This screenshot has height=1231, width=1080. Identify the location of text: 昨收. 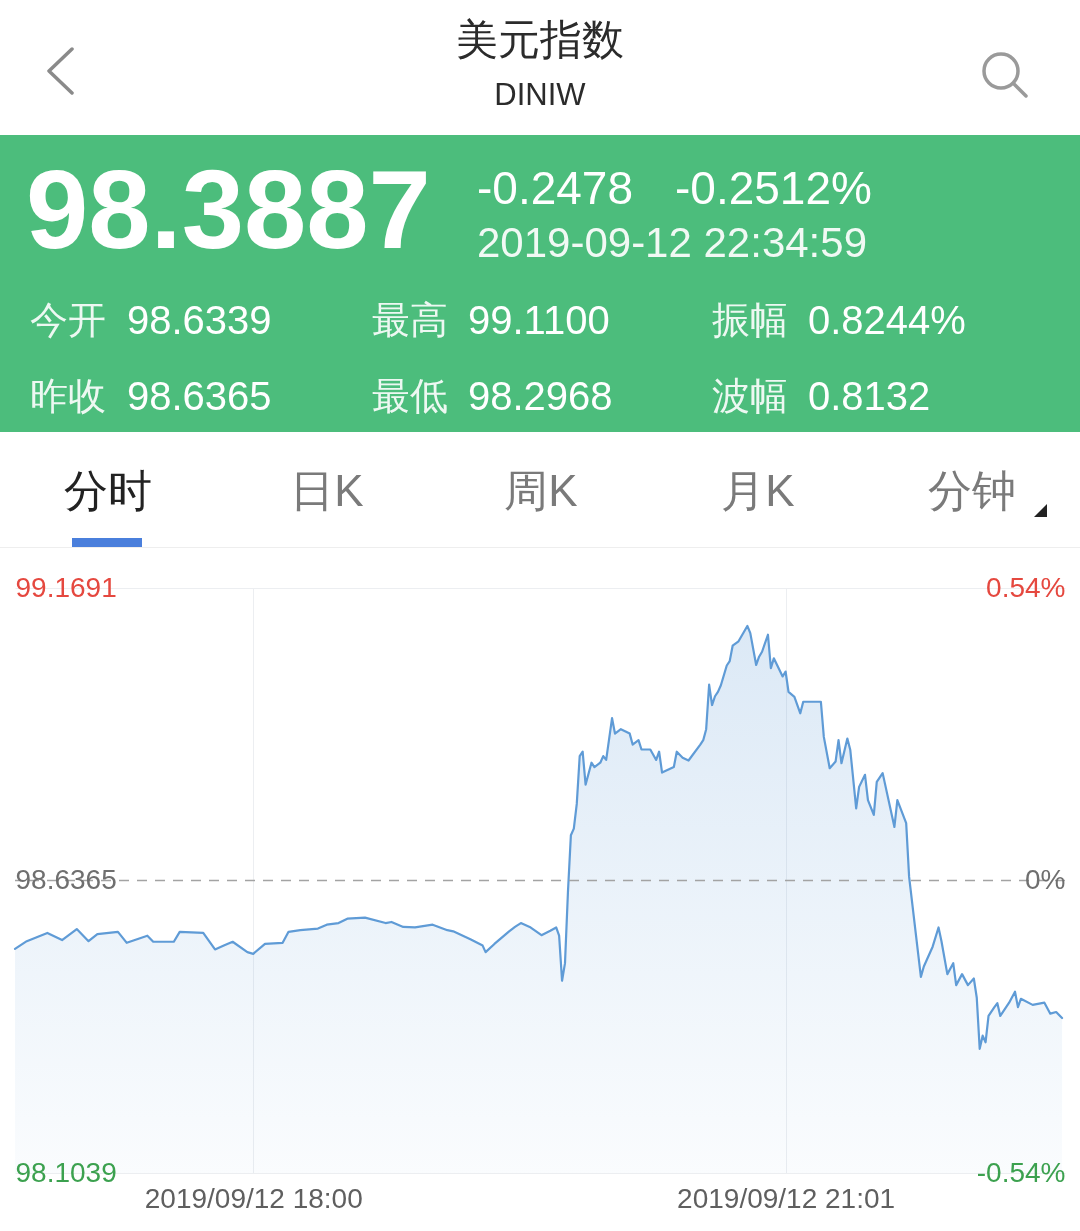
(68, 396).